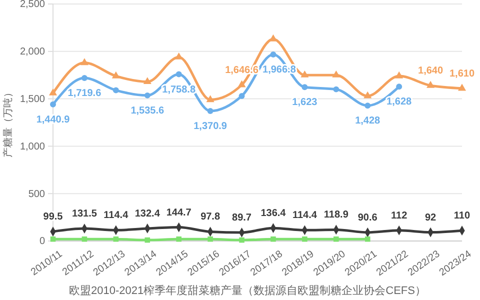 The image size is (480, 300). Describe the element at coordinates (33, 52) in the screenshot. I see `y-tick-label: 2,000` at that location.